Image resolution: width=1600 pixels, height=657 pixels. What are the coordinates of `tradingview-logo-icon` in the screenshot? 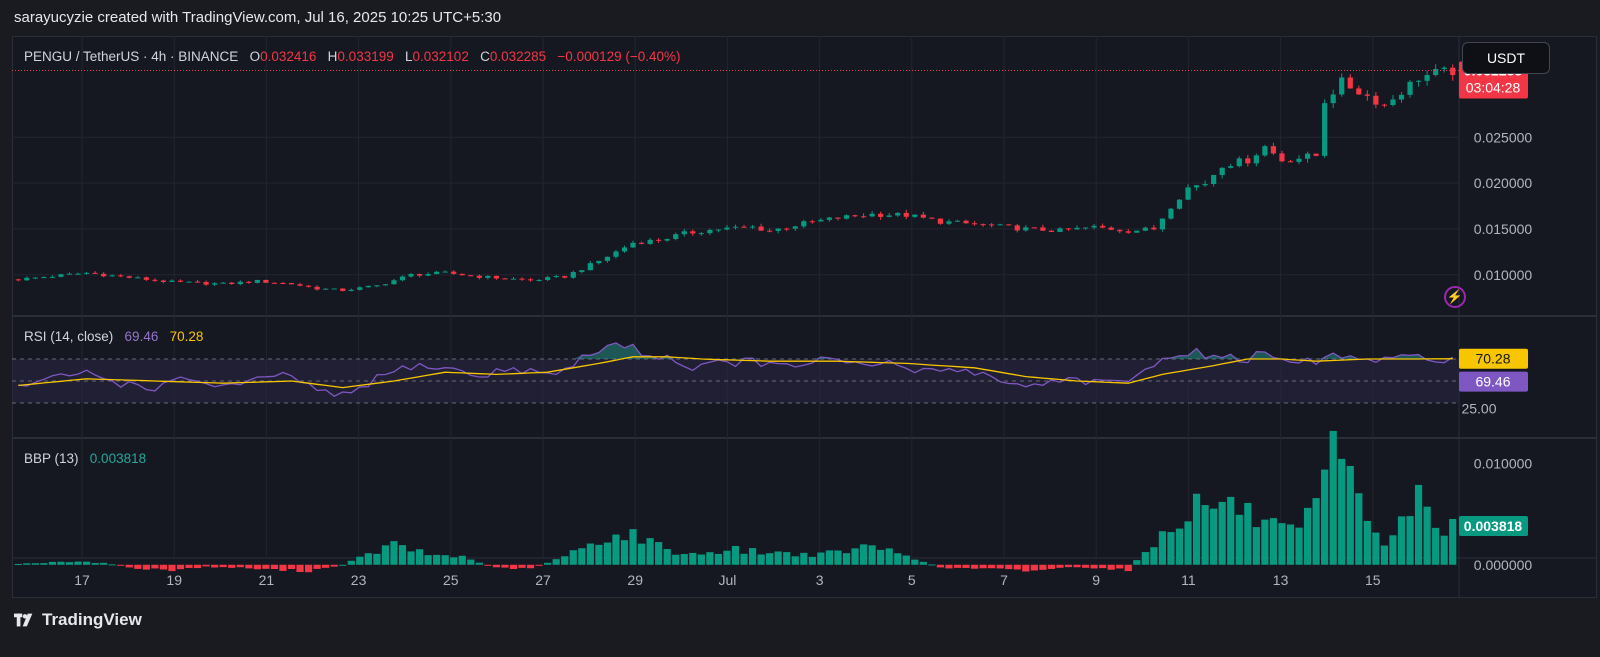 It's located at (23, 620).